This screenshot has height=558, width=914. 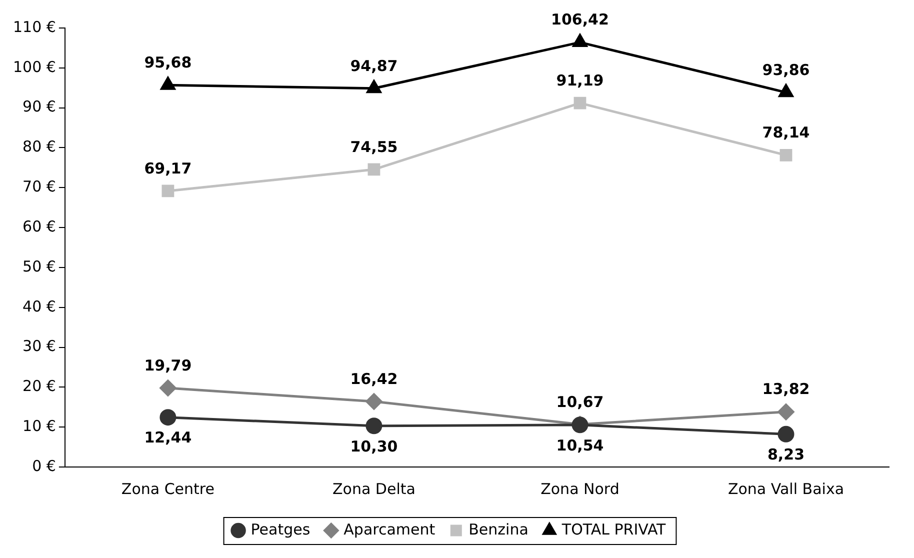 I want to click on legend-label: Benzina, so click(x=498, y=529).